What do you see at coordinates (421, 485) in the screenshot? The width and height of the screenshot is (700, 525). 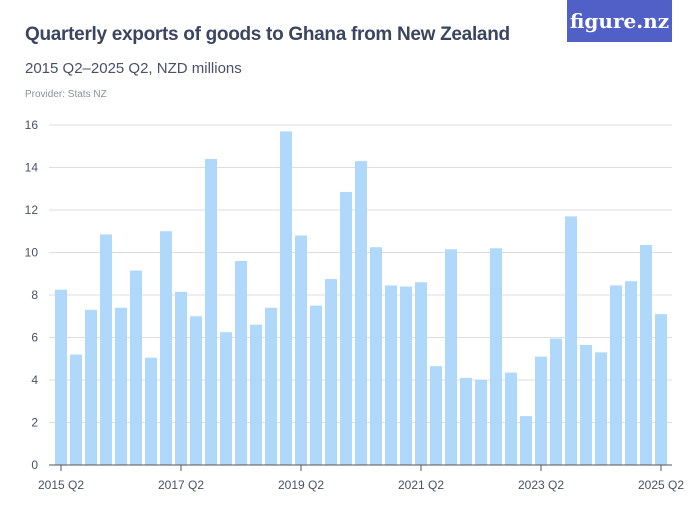 I see `x-tick-label: 2021 Q2` at bounding box center [421, 485].